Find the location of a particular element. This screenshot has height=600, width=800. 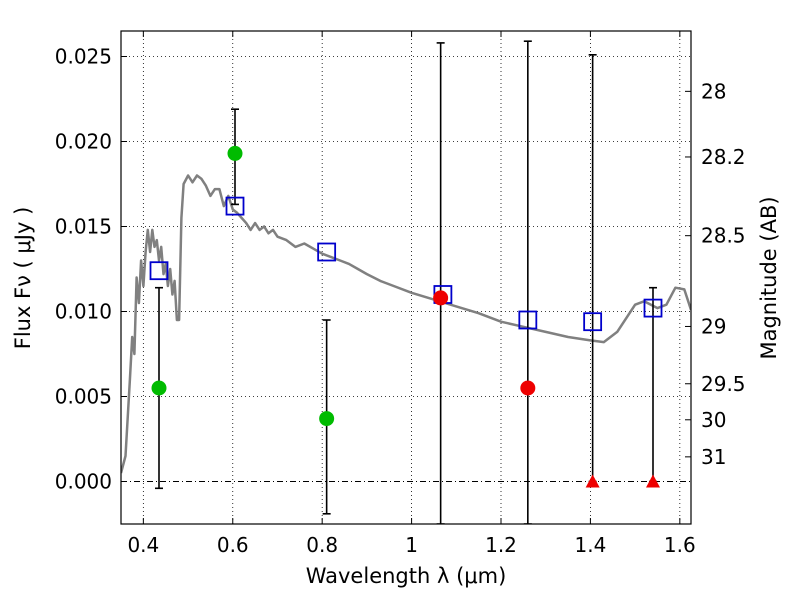

x-tick-label: 1.2 is located at coordinates (501, 545).